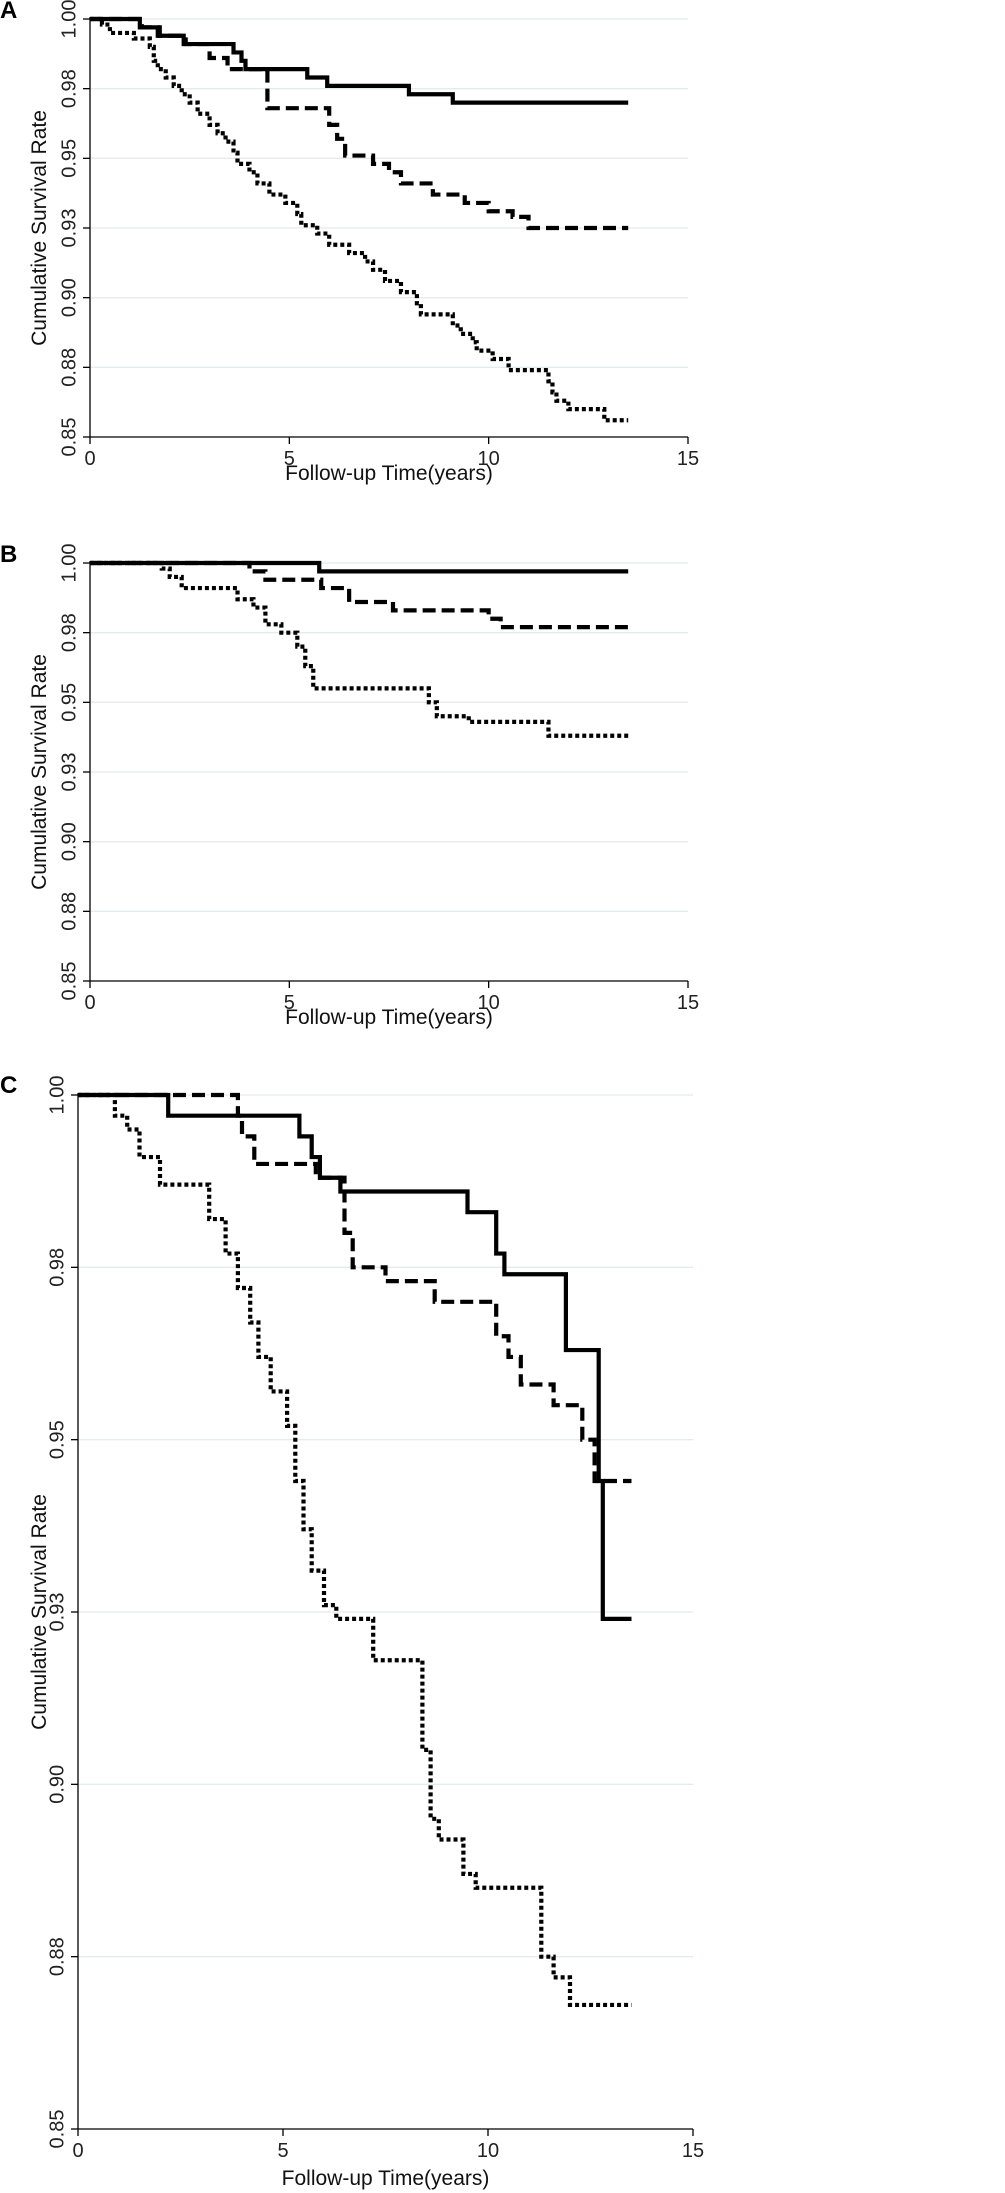 The image size is (1005, 2193). What do you see at coordinates (8, 554) in the screenshot?
I see `panel-label: B` at bounding box center [8, 554].